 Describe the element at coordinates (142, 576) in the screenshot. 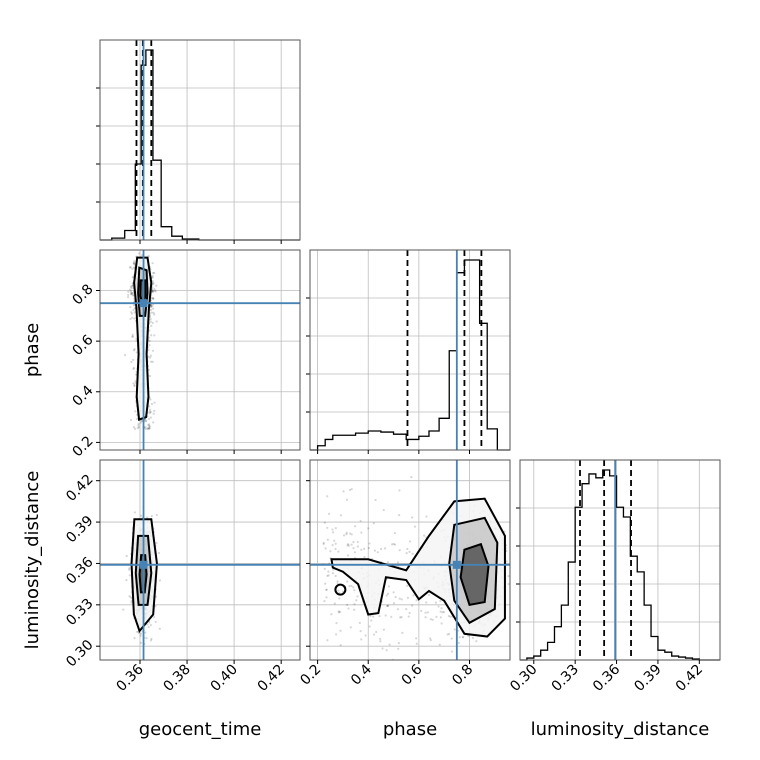

I see `density-clip-group` at that location.